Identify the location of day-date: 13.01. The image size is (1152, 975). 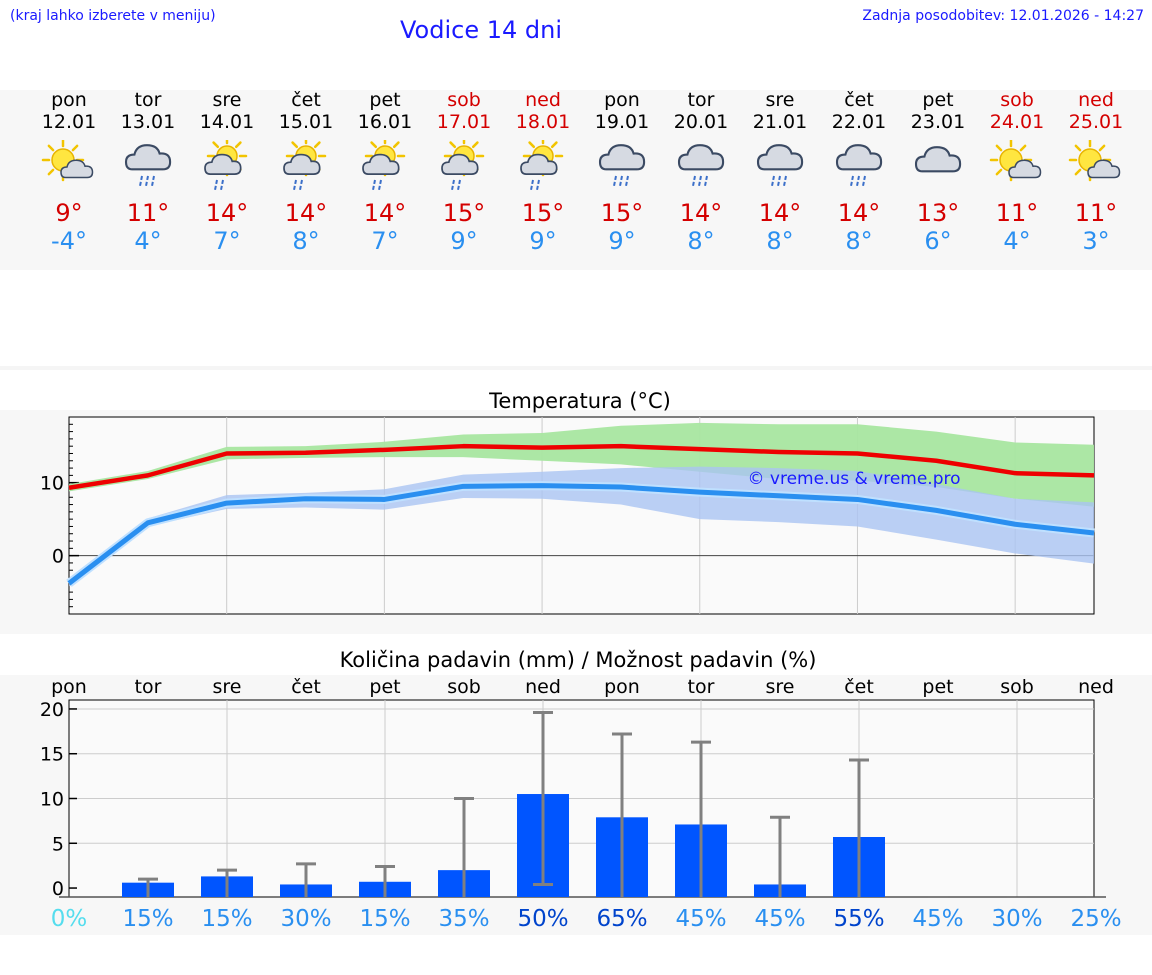
(148, 122).